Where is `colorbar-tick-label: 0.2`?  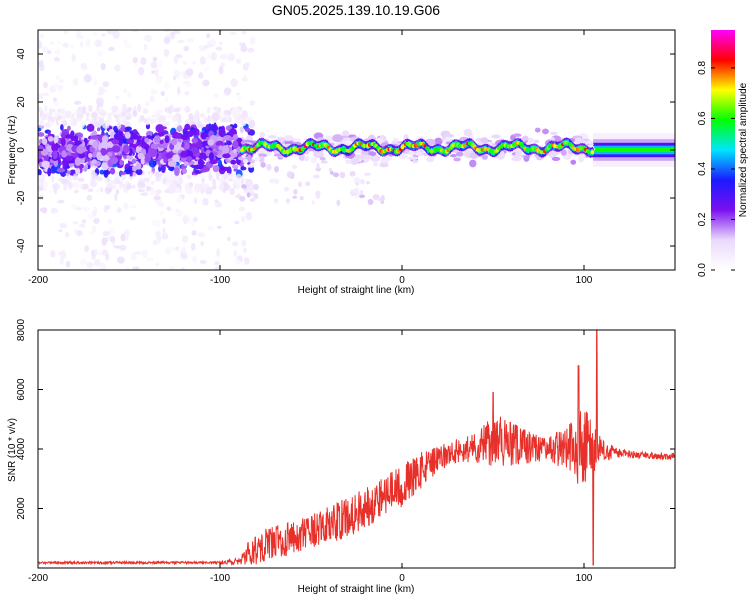 colorbar-tick-label: 0.2 is located at coordinates (702, 219).